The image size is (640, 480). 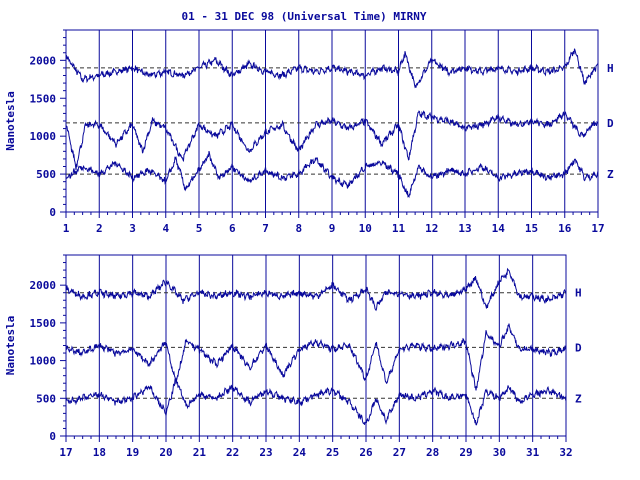 What do you see at coordinates (399, 452) in the screenshot?
I see `x-tick-label: 27` at bounding box center [399, 452].